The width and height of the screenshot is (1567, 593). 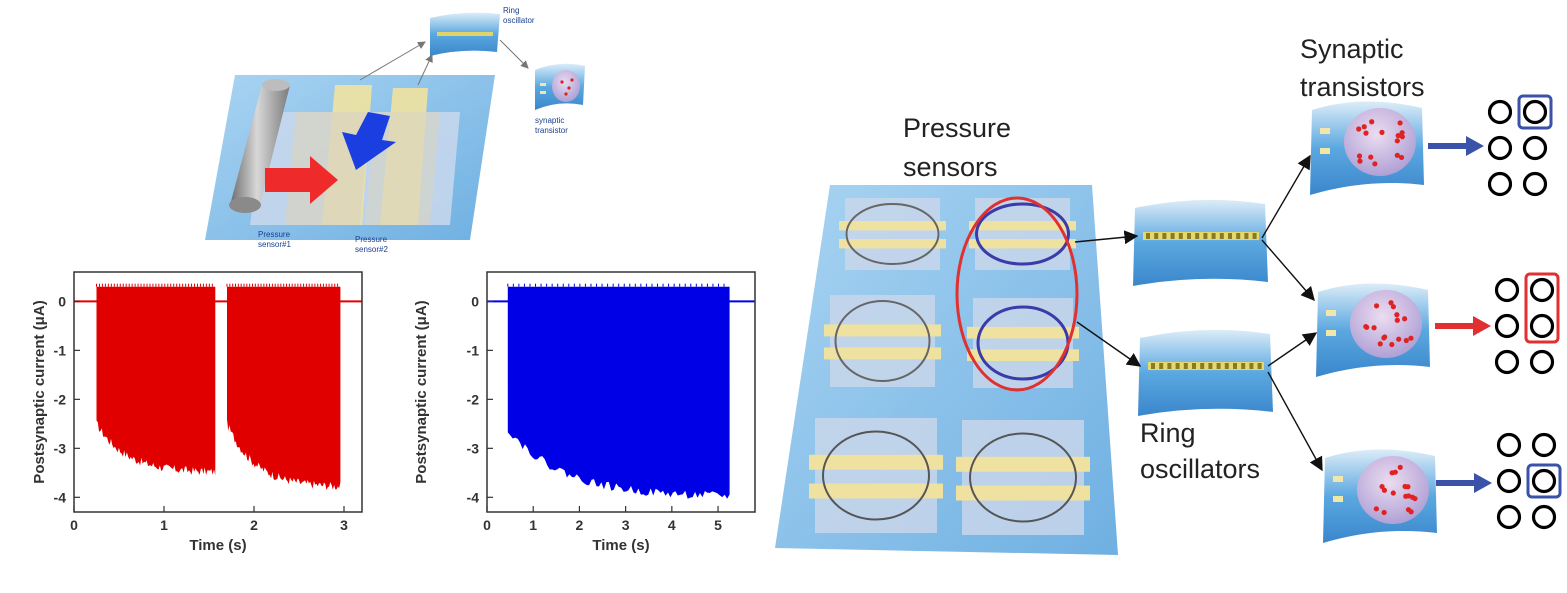 I want to click on synaptic-transistors-label: Synaptic transistors, so click(x=1362, y=68).